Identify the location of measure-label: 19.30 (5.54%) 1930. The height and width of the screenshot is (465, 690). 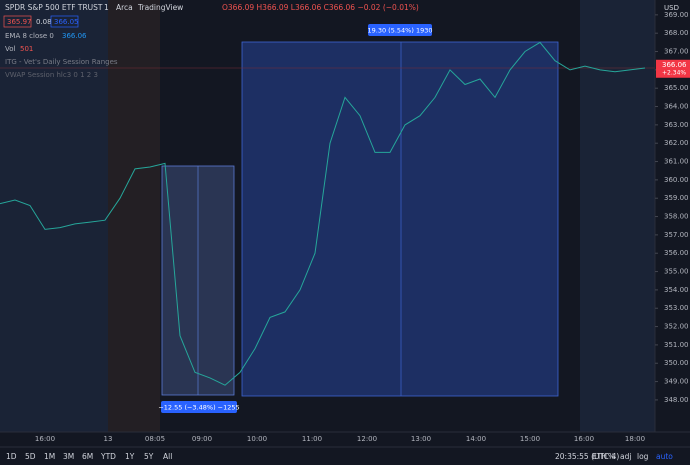
(399, 31).